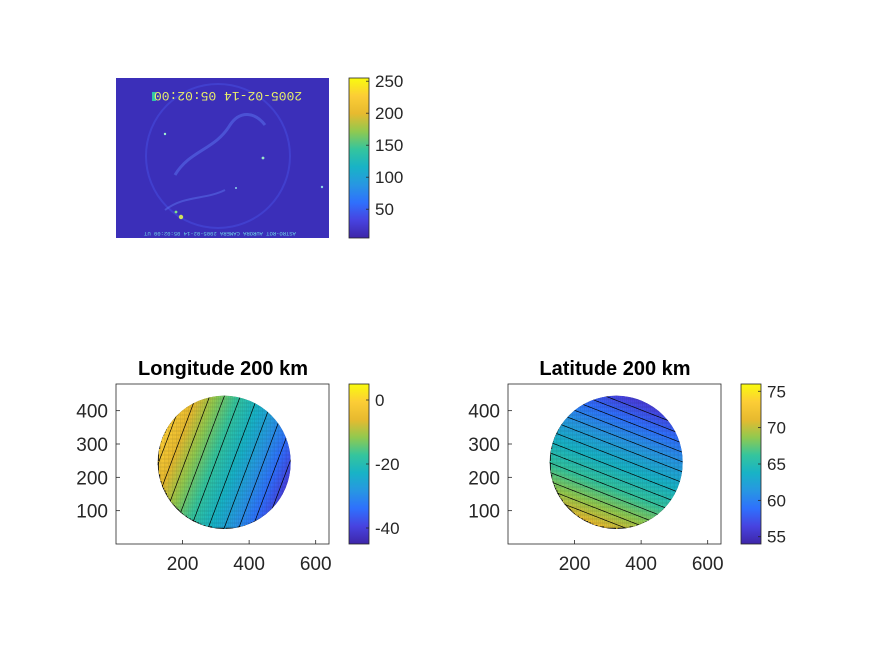 This screenshot has height=645, width=891. Describe the element at coordinates (389, 145) in the screenshot. I see `colorbar-tick-label: 150` at that location.